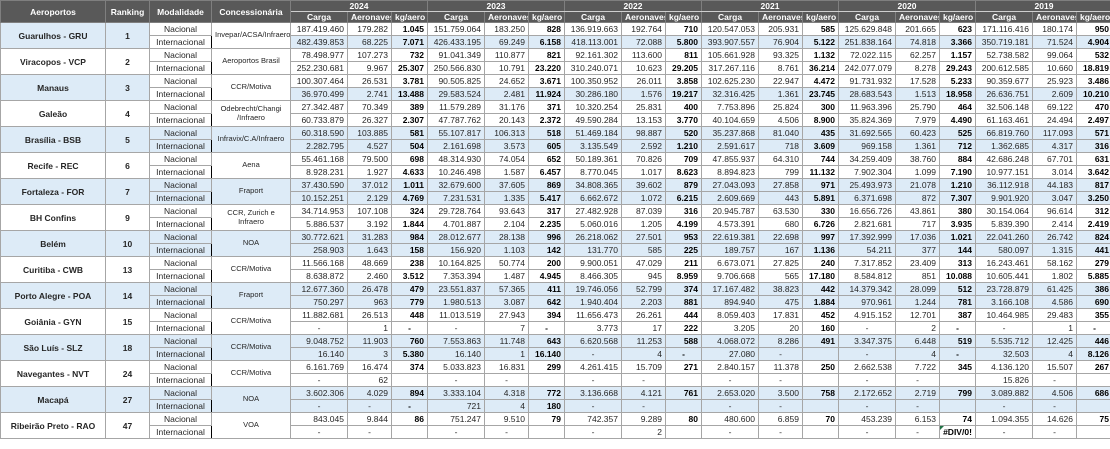  Describe the element at coordinates (820, 68) in the screenshot. I see `kgaero-cell: 36.214` at that location.